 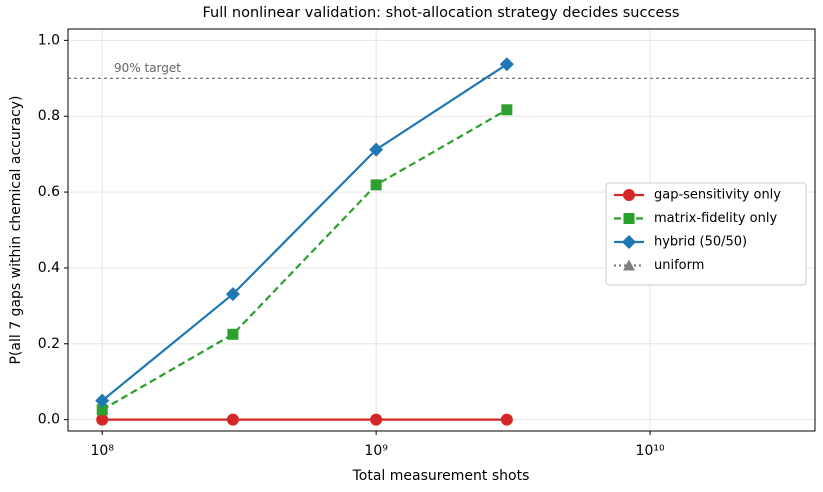 What do you see at coordinates (441, 476) in the screenshot?
I see `x-axis-label: Total measurement shots` at bounding box center [441, 476].